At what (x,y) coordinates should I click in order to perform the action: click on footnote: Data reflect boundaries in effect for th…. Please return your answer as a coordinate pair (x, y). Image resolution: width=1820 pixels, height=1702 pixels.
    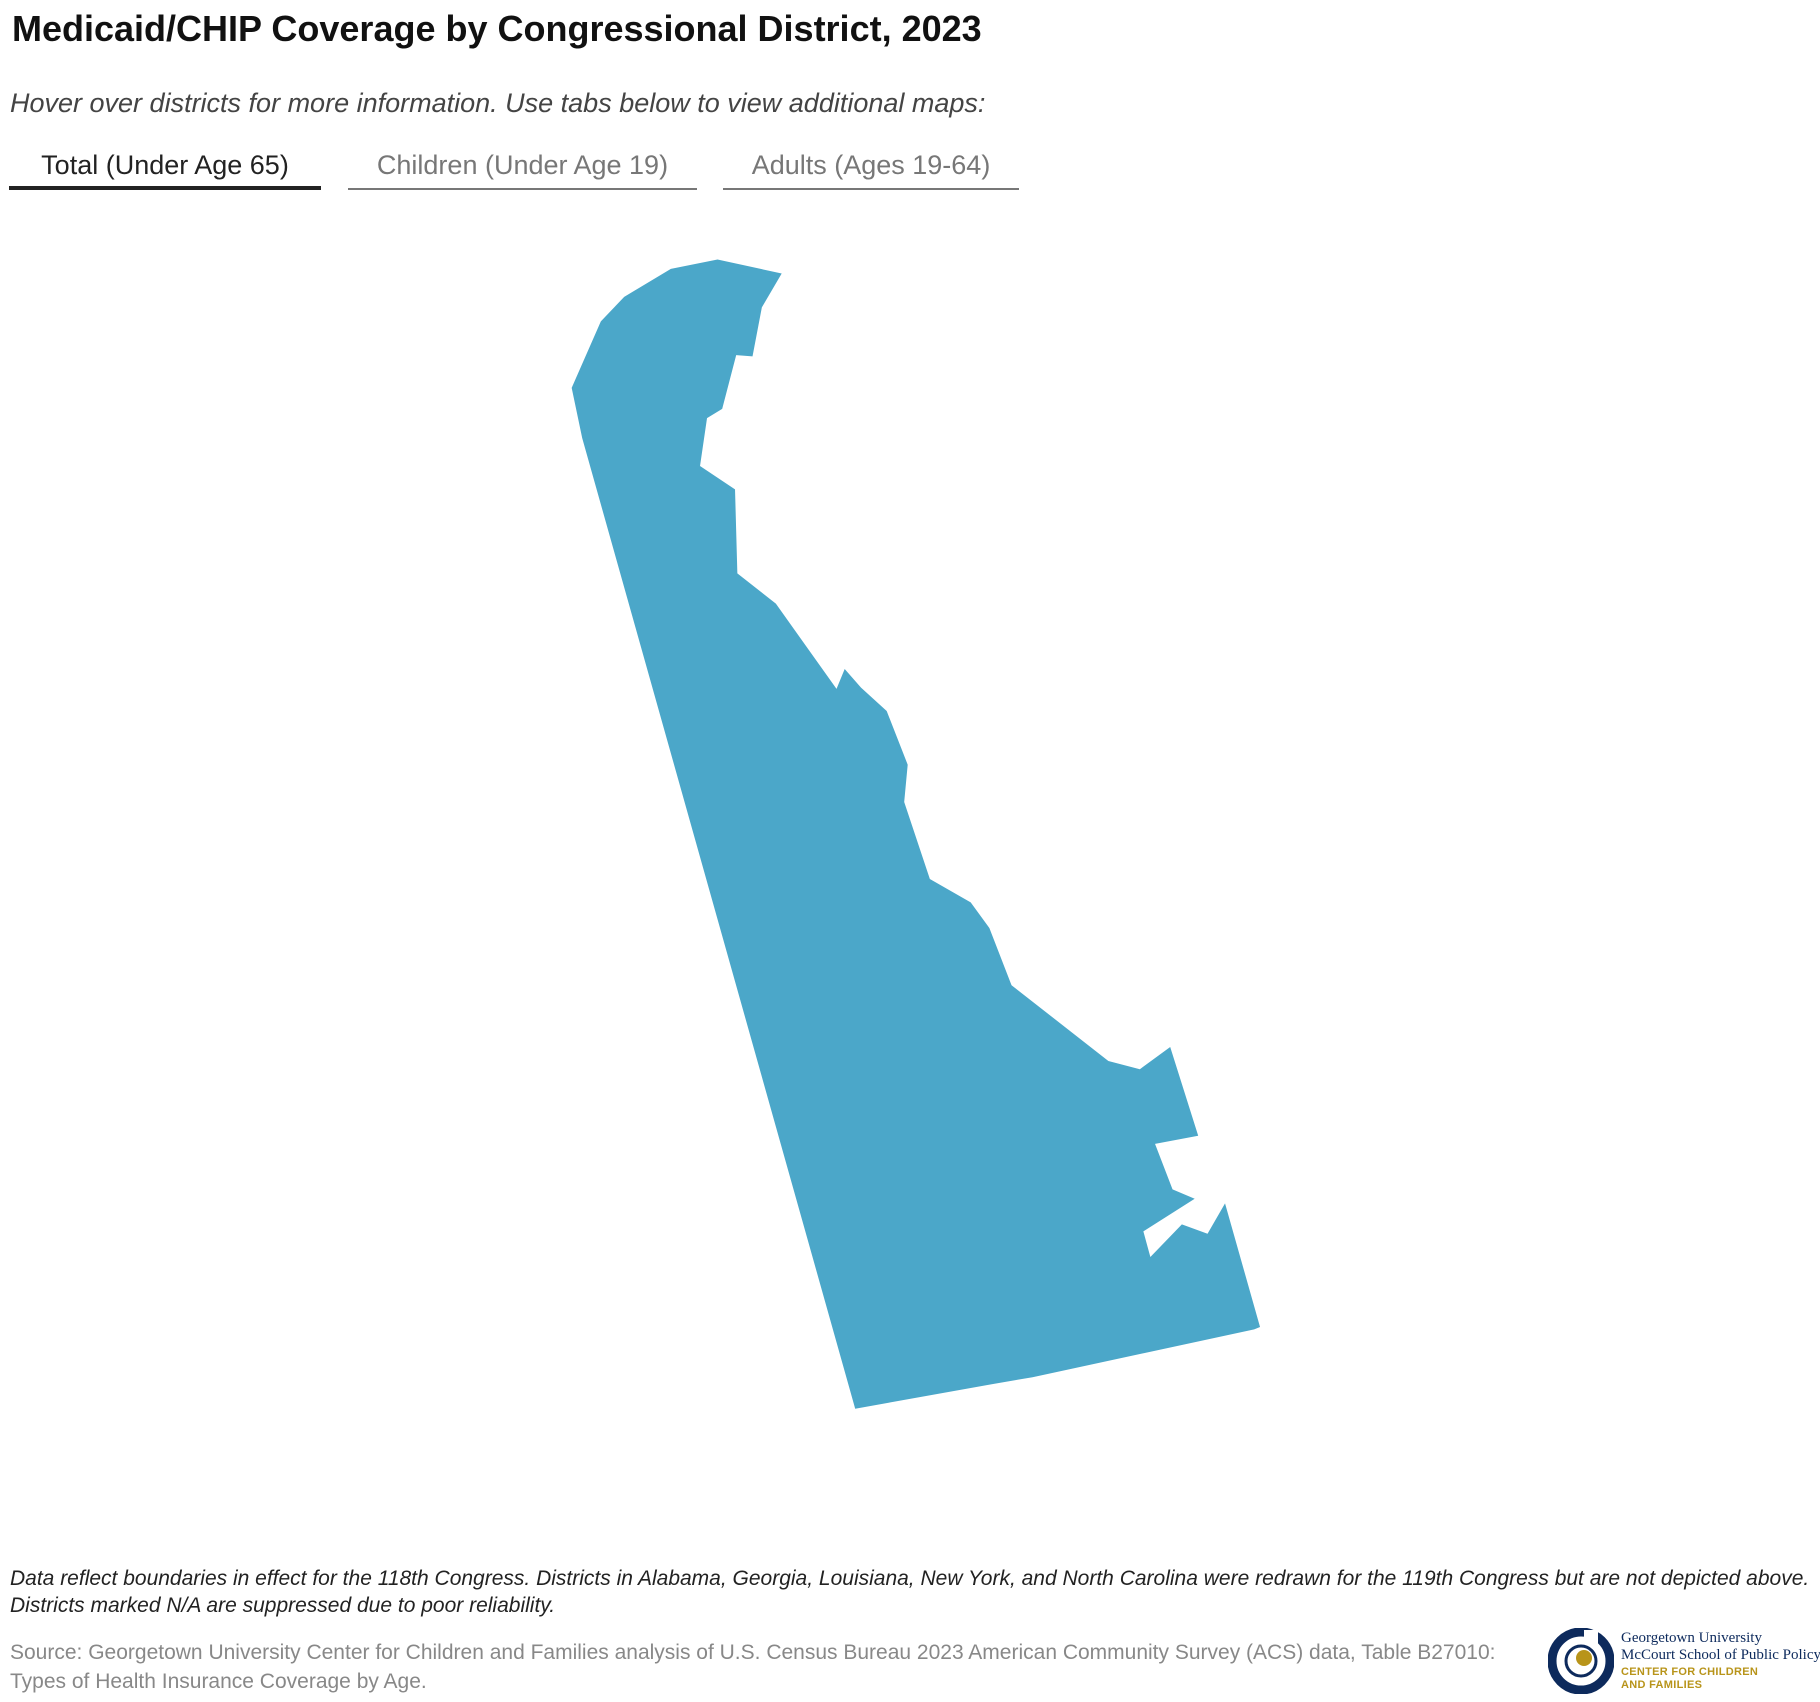
    Looking at the image, I should click on (910, 1592).